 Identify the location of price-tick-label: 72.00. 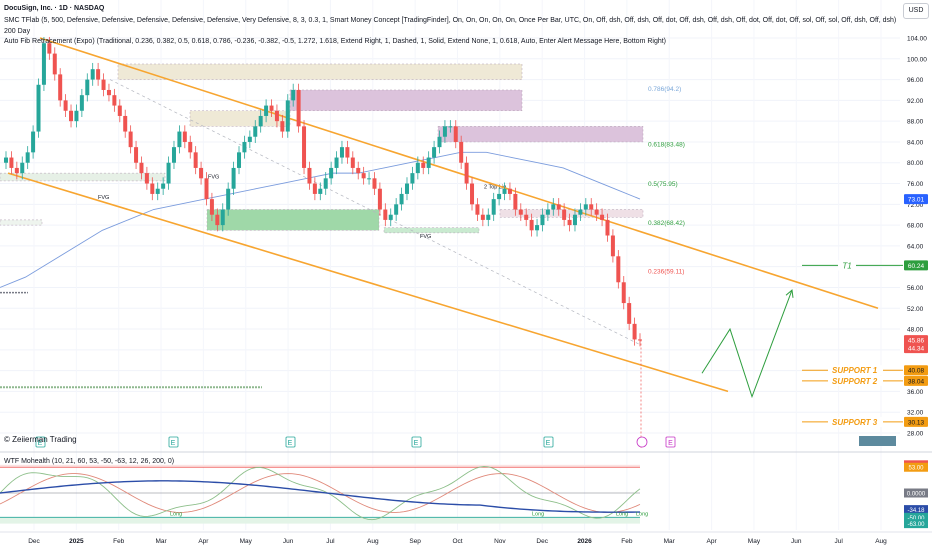
(915, 205).